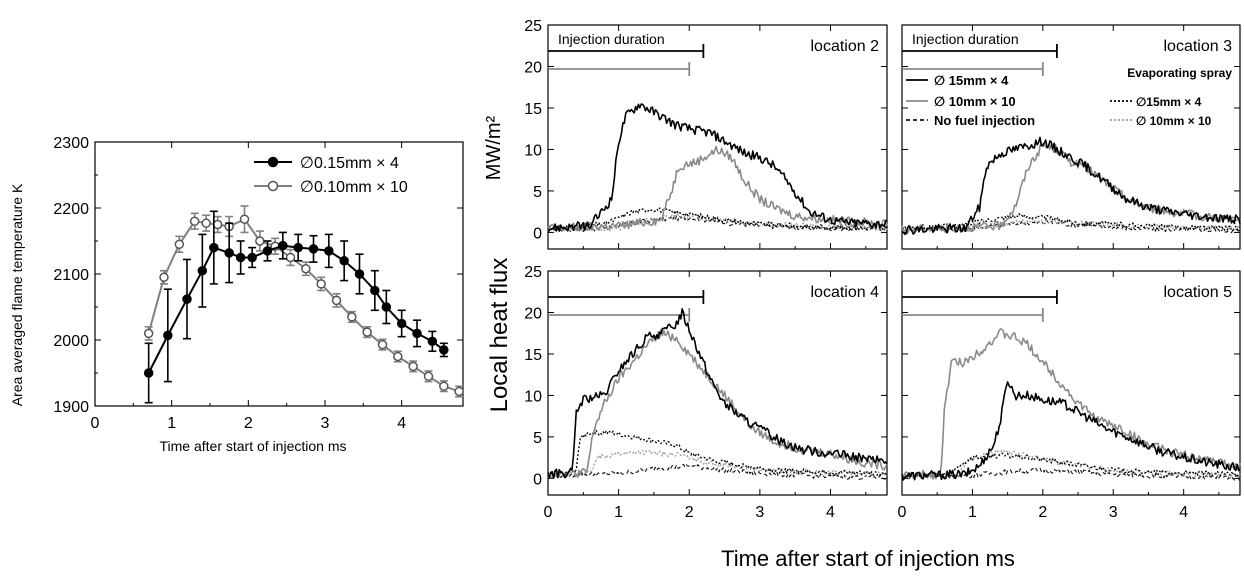 This screenshot has width=1244, height=579. What do you see at coordinates (303, 305) in the screenshot?
I see `series-line` at bounding box center [303, 305].